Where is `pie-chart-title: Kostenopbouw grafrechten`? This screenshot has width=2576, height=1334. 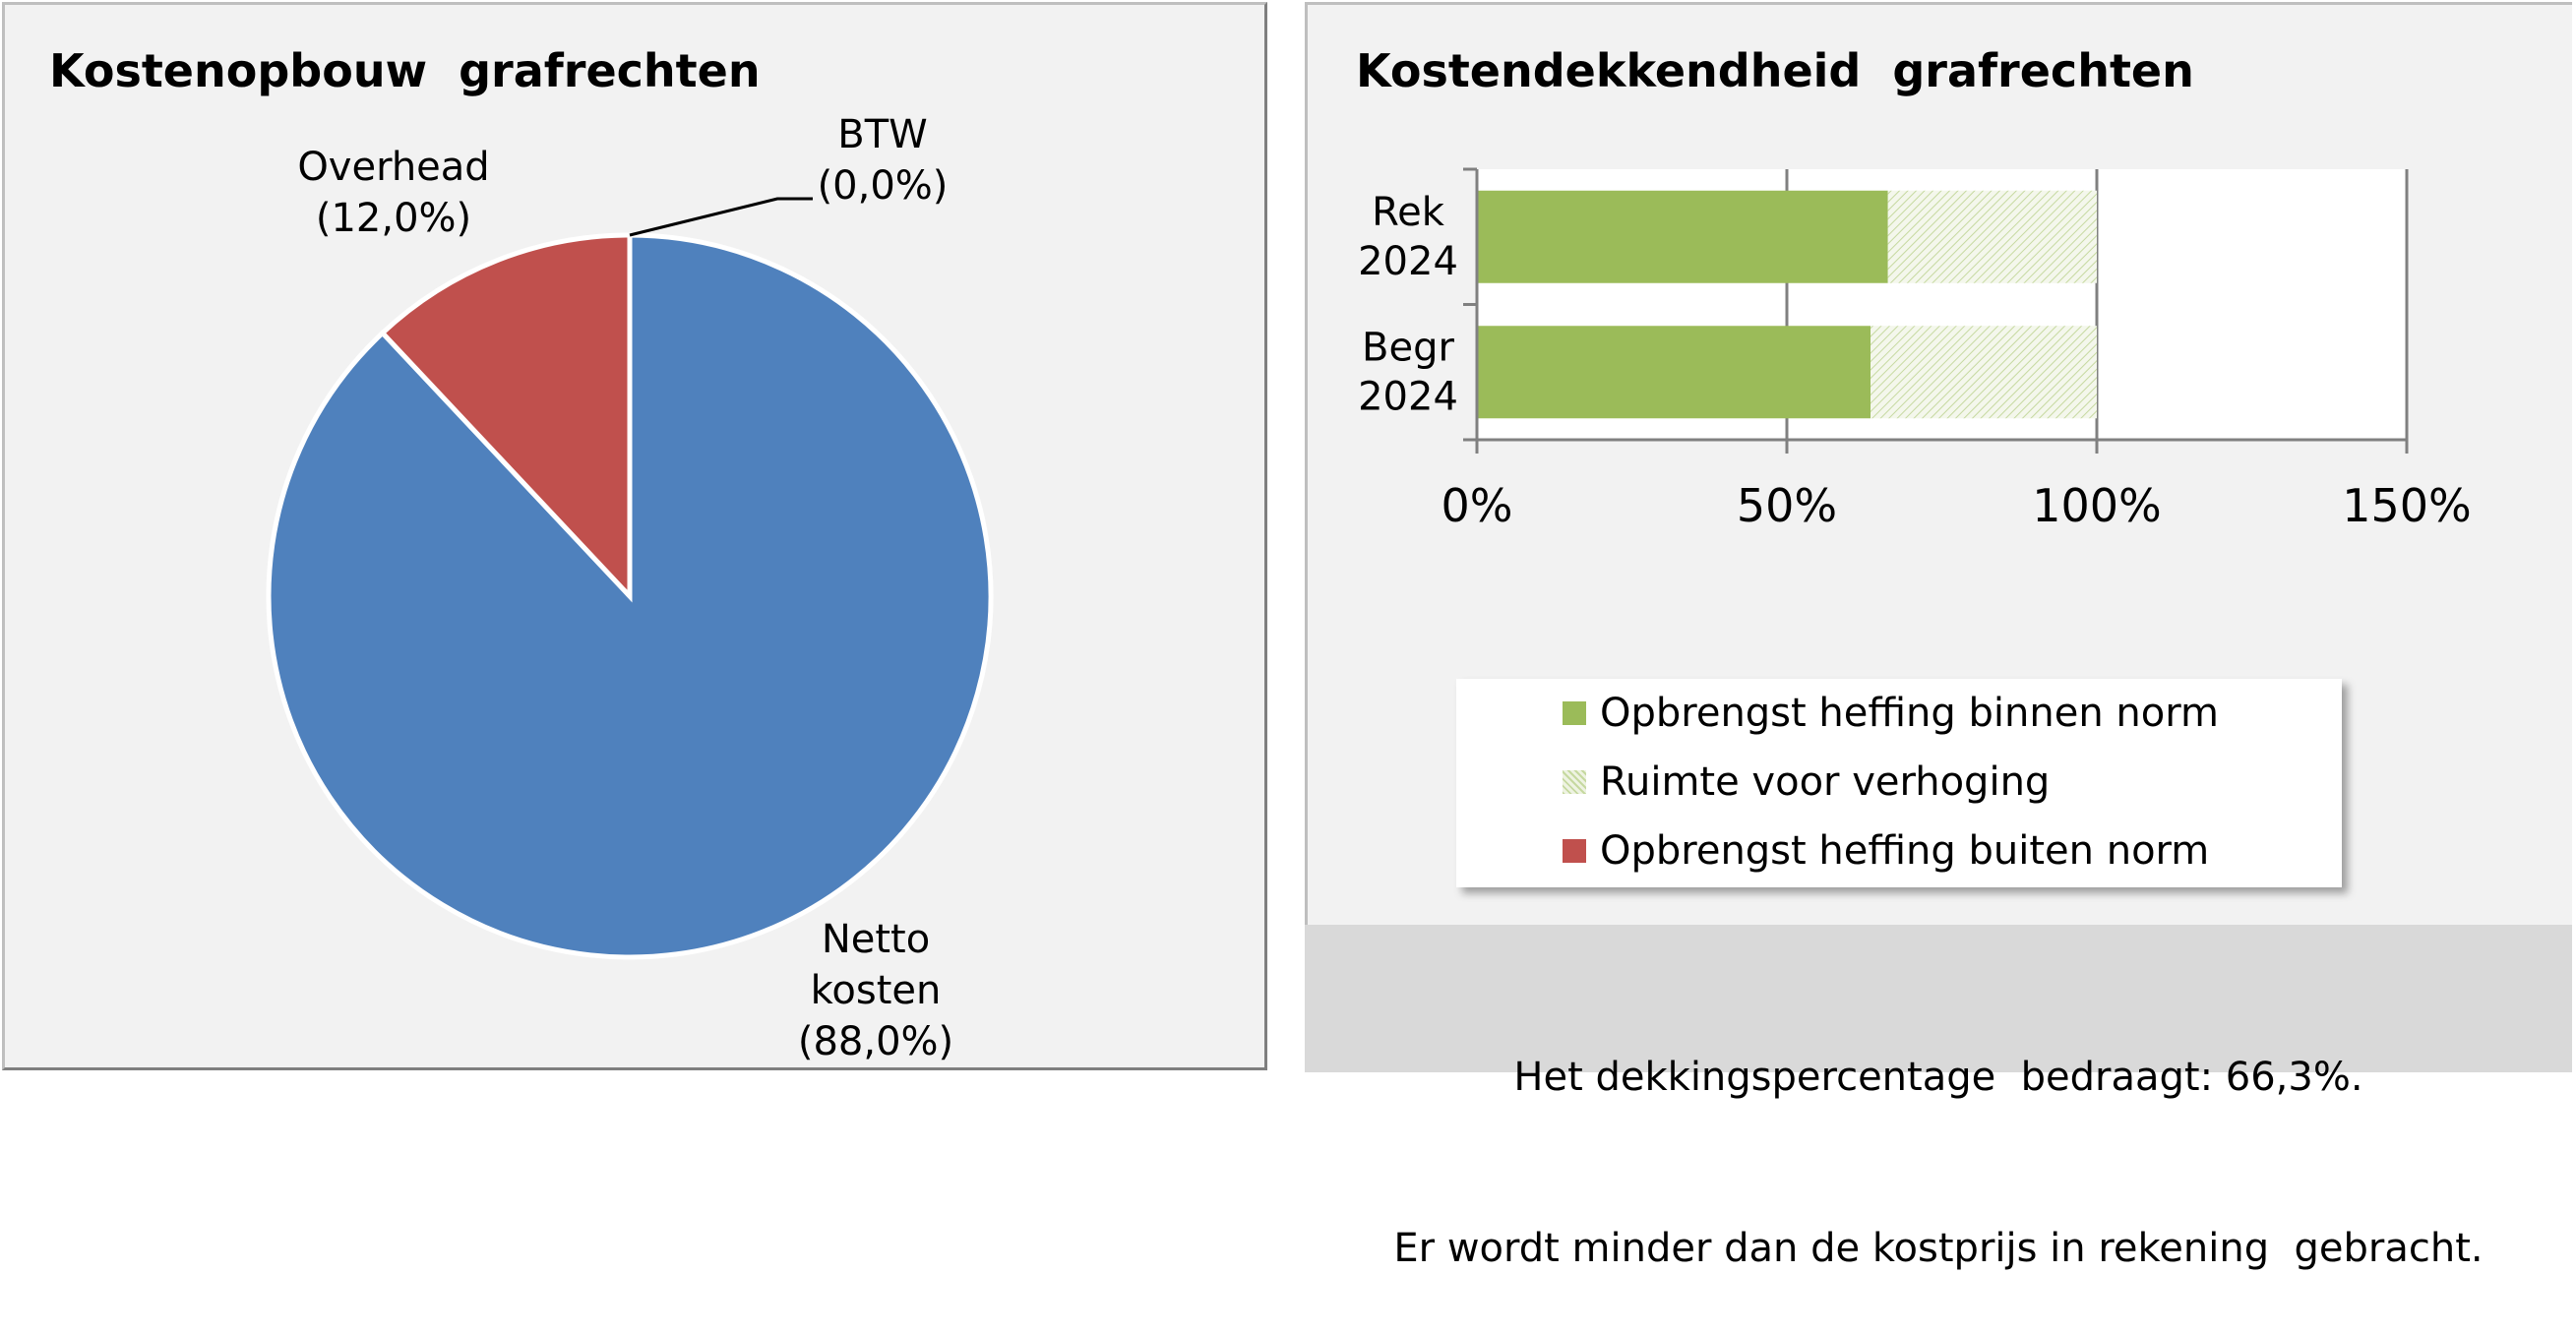 pie-chart-title: Kostenopbouw grafrechten is located at coordinates (405, 70).